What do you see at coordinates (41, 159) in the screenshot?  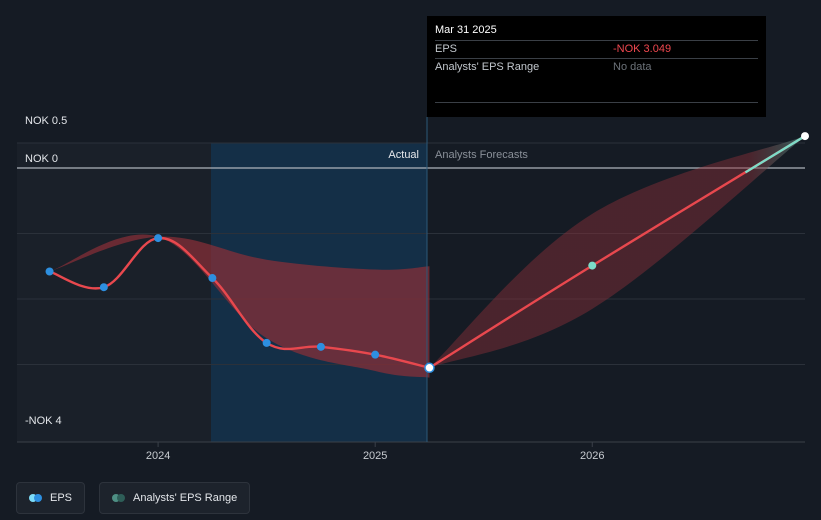 I see `y-tick-label: NOK 0` at bounding box center [41, 159].